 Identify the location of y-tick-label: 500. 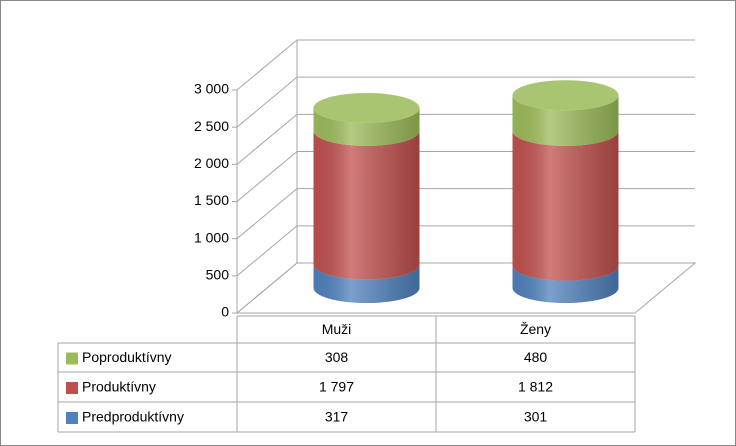
(218, 275).